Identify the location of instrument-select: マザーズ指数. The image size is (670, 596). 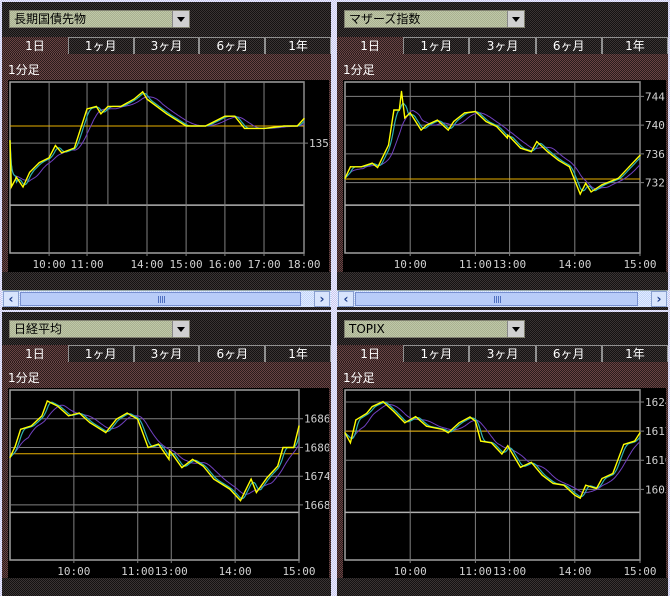
(434, 19).